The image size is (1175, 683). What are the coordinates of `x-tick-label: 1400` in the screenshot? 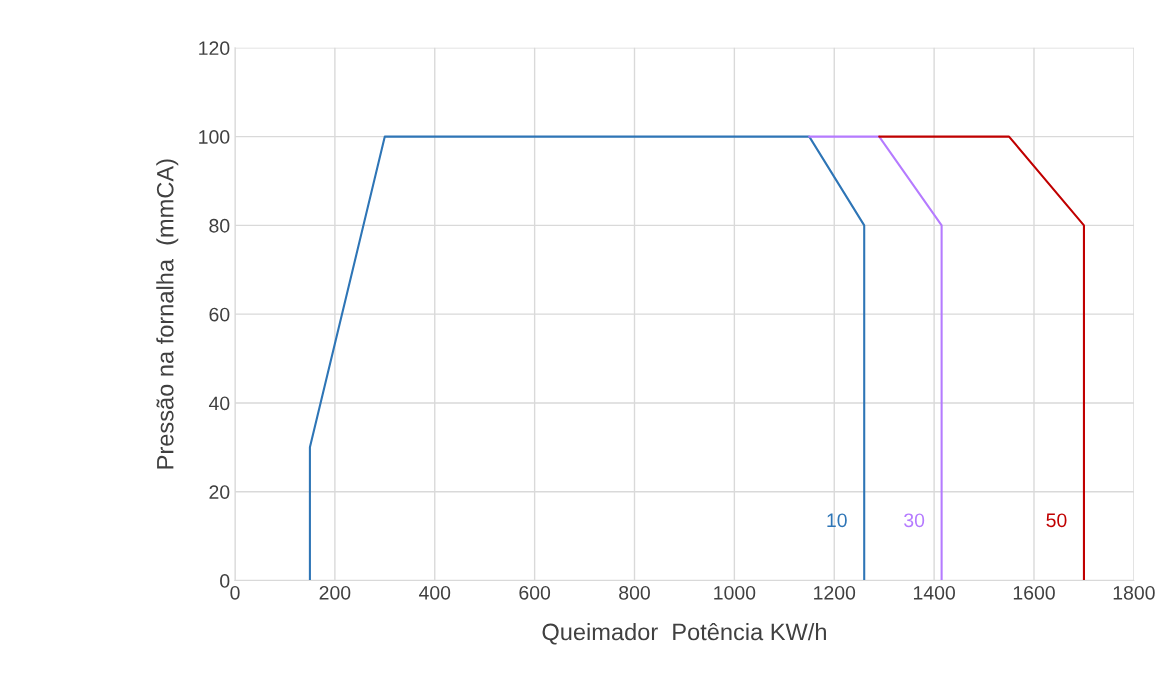 It's located at (934, 592).